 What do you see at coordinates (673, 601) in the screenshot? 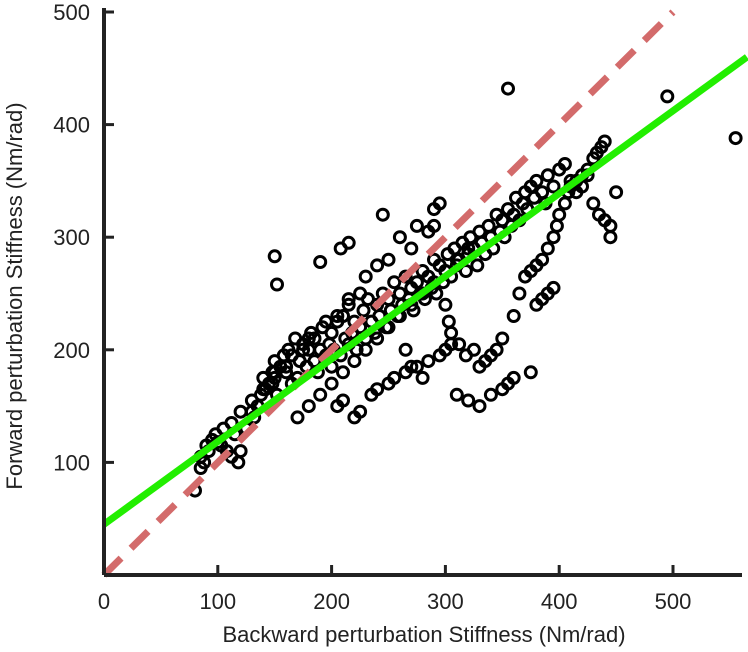
I see `x-tick-label: 500` at bounding box center [673, 601].